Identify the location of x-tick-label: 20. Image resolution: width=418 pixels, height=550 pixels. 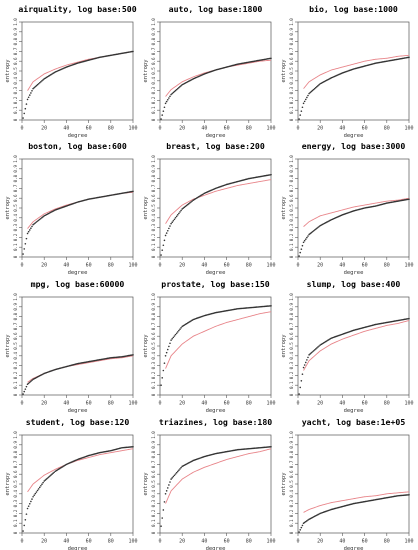
(44, 129).